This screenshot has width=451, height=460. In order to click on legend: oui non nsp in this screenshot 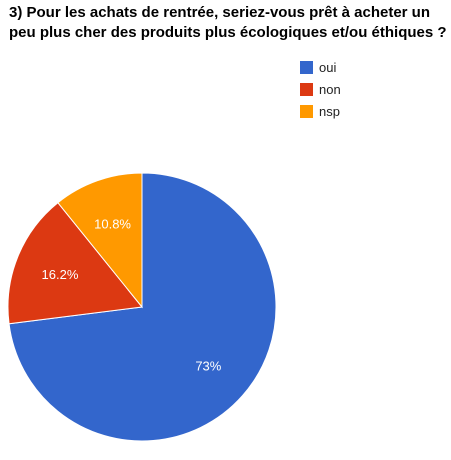, I will do `click(320, 89)`.